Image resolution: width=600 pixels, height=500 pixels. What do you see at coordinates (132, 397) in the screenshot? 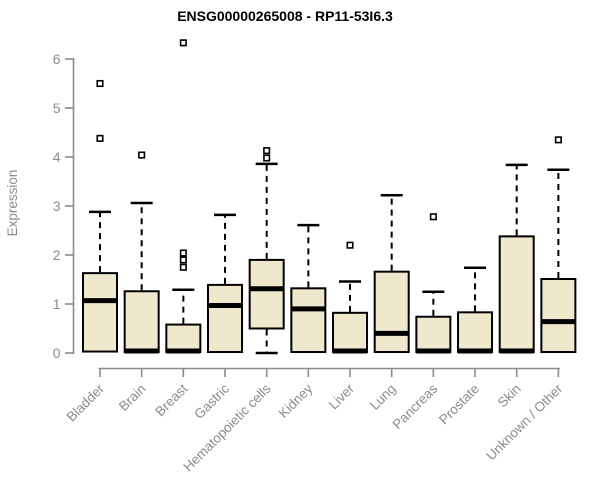
I see `x-tick-label: Brain` at bounding box center [132, 397].